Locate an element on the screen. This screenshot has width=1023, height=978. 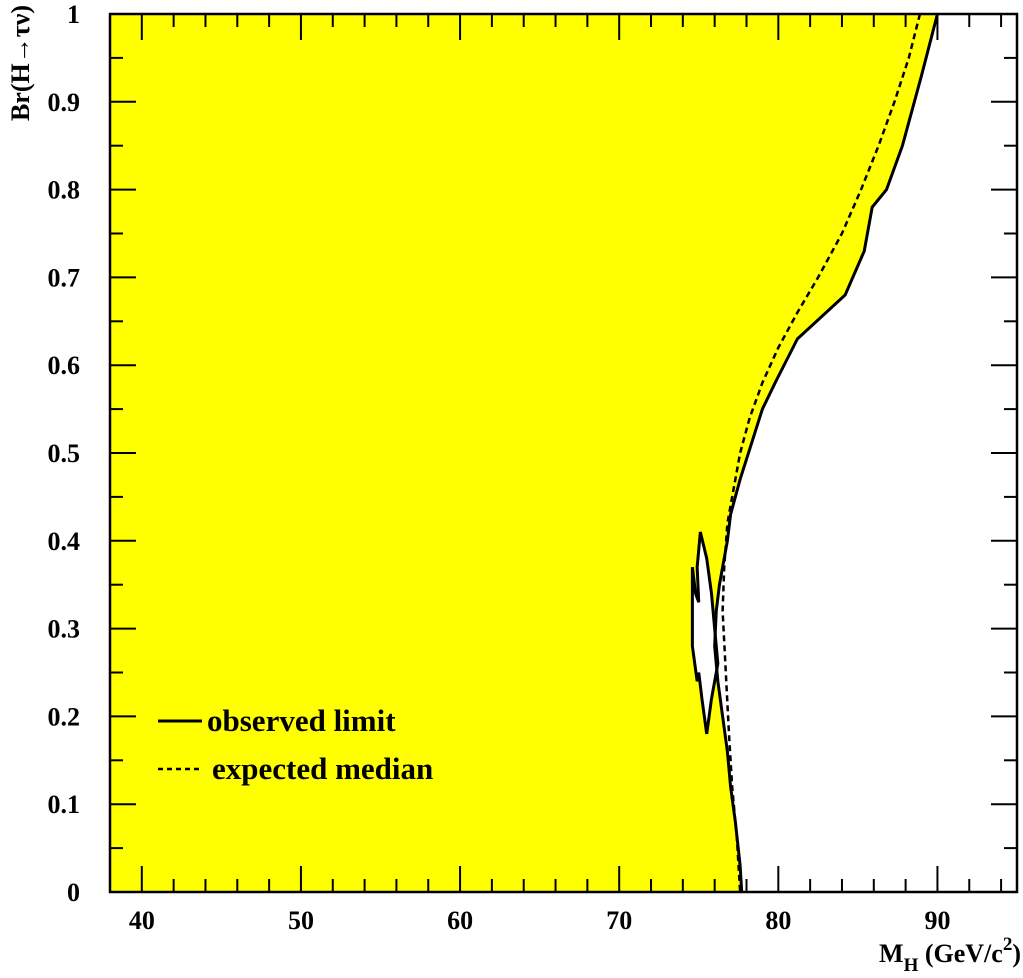
y-tick-label: 0.8 is located at coordinates (64, 190).